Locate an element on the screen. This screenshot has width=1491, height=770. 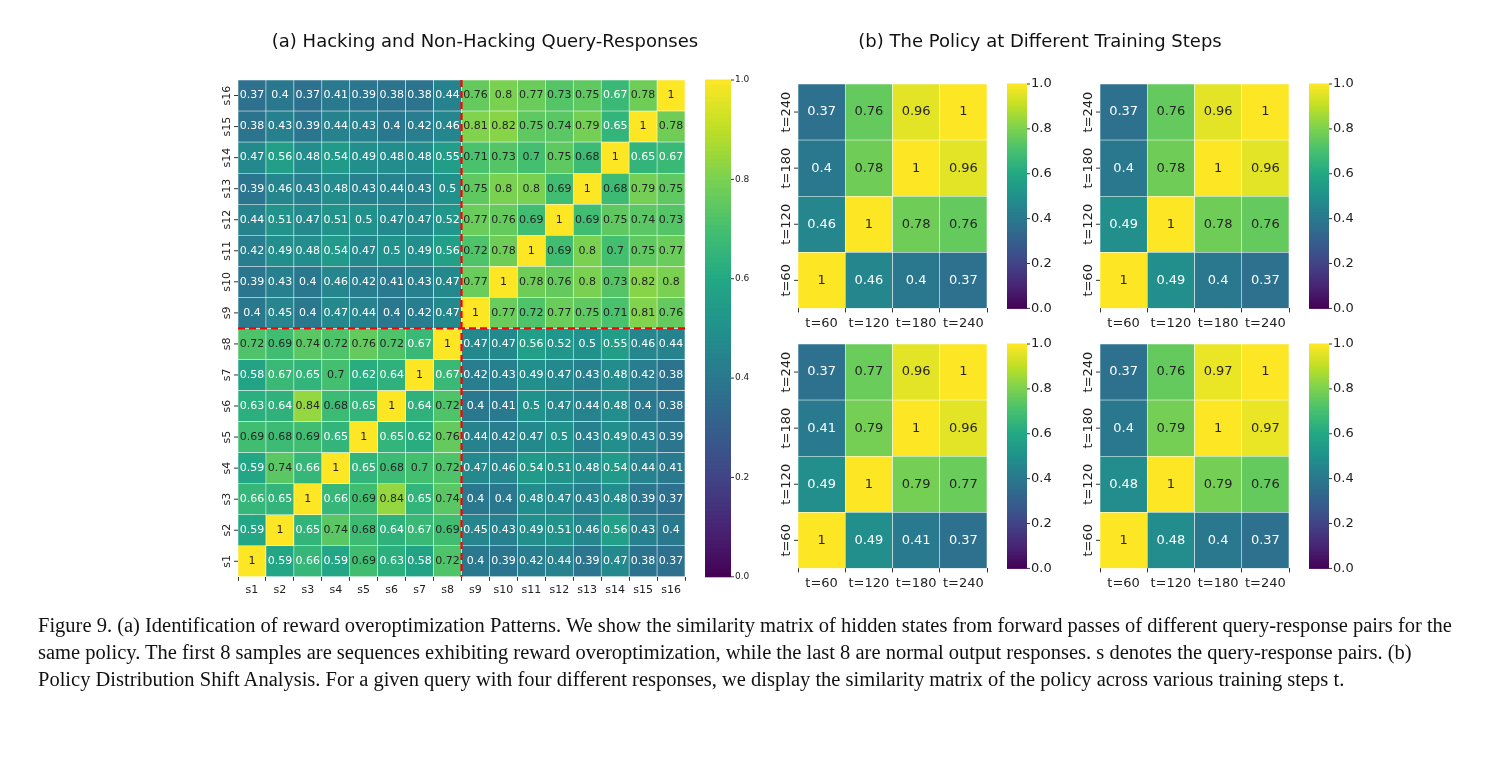
data-label: 0.4 is located at coordinates (391, 126).